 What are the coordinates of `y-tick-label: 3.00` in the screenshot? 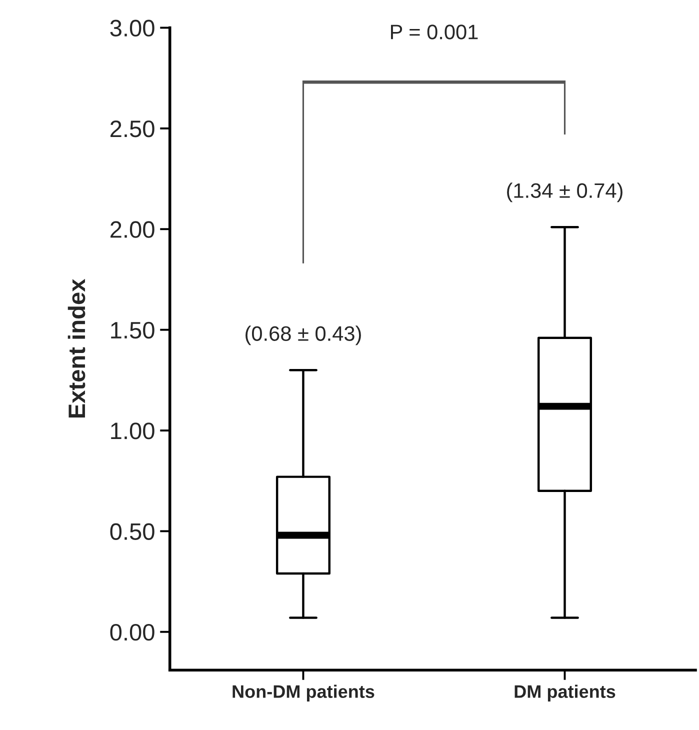 It's located at (132, 28).